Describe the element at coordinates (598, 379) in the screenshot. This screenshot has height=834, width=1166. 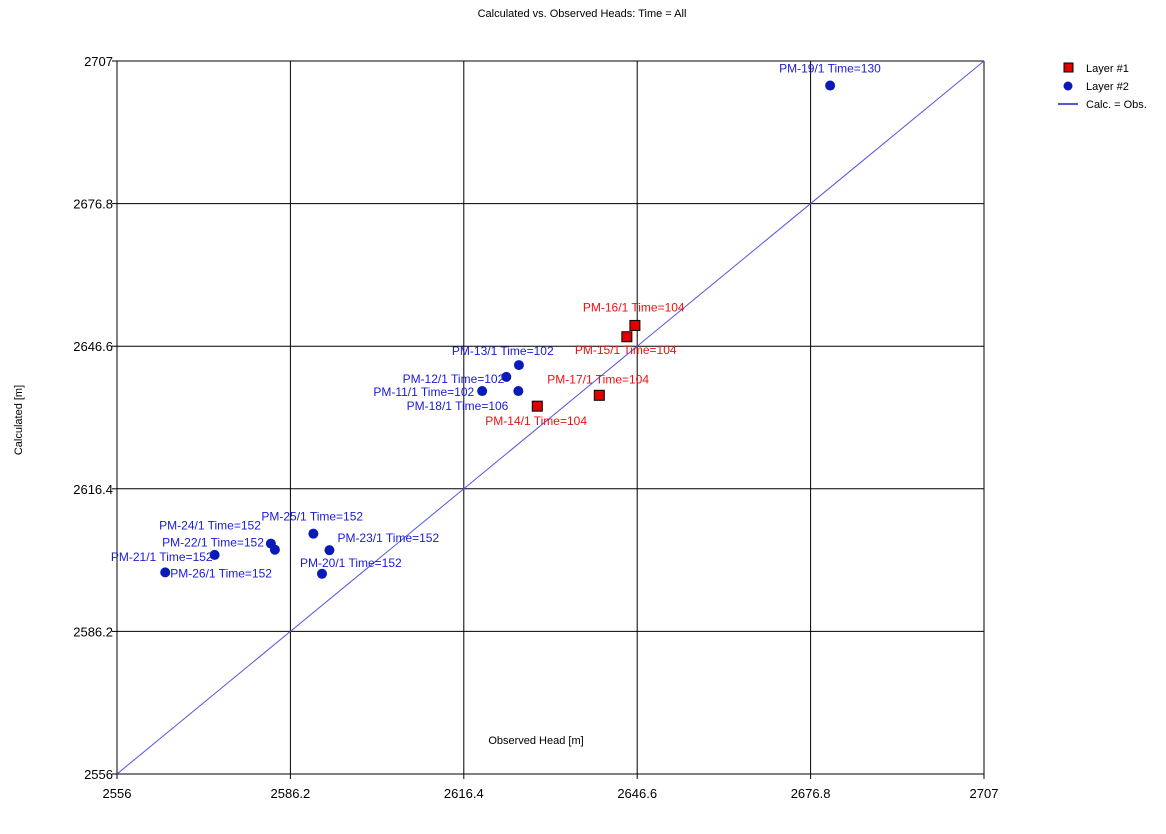
I see `point-pm-17-1-label: PM-17/1 Time=104` at that location.